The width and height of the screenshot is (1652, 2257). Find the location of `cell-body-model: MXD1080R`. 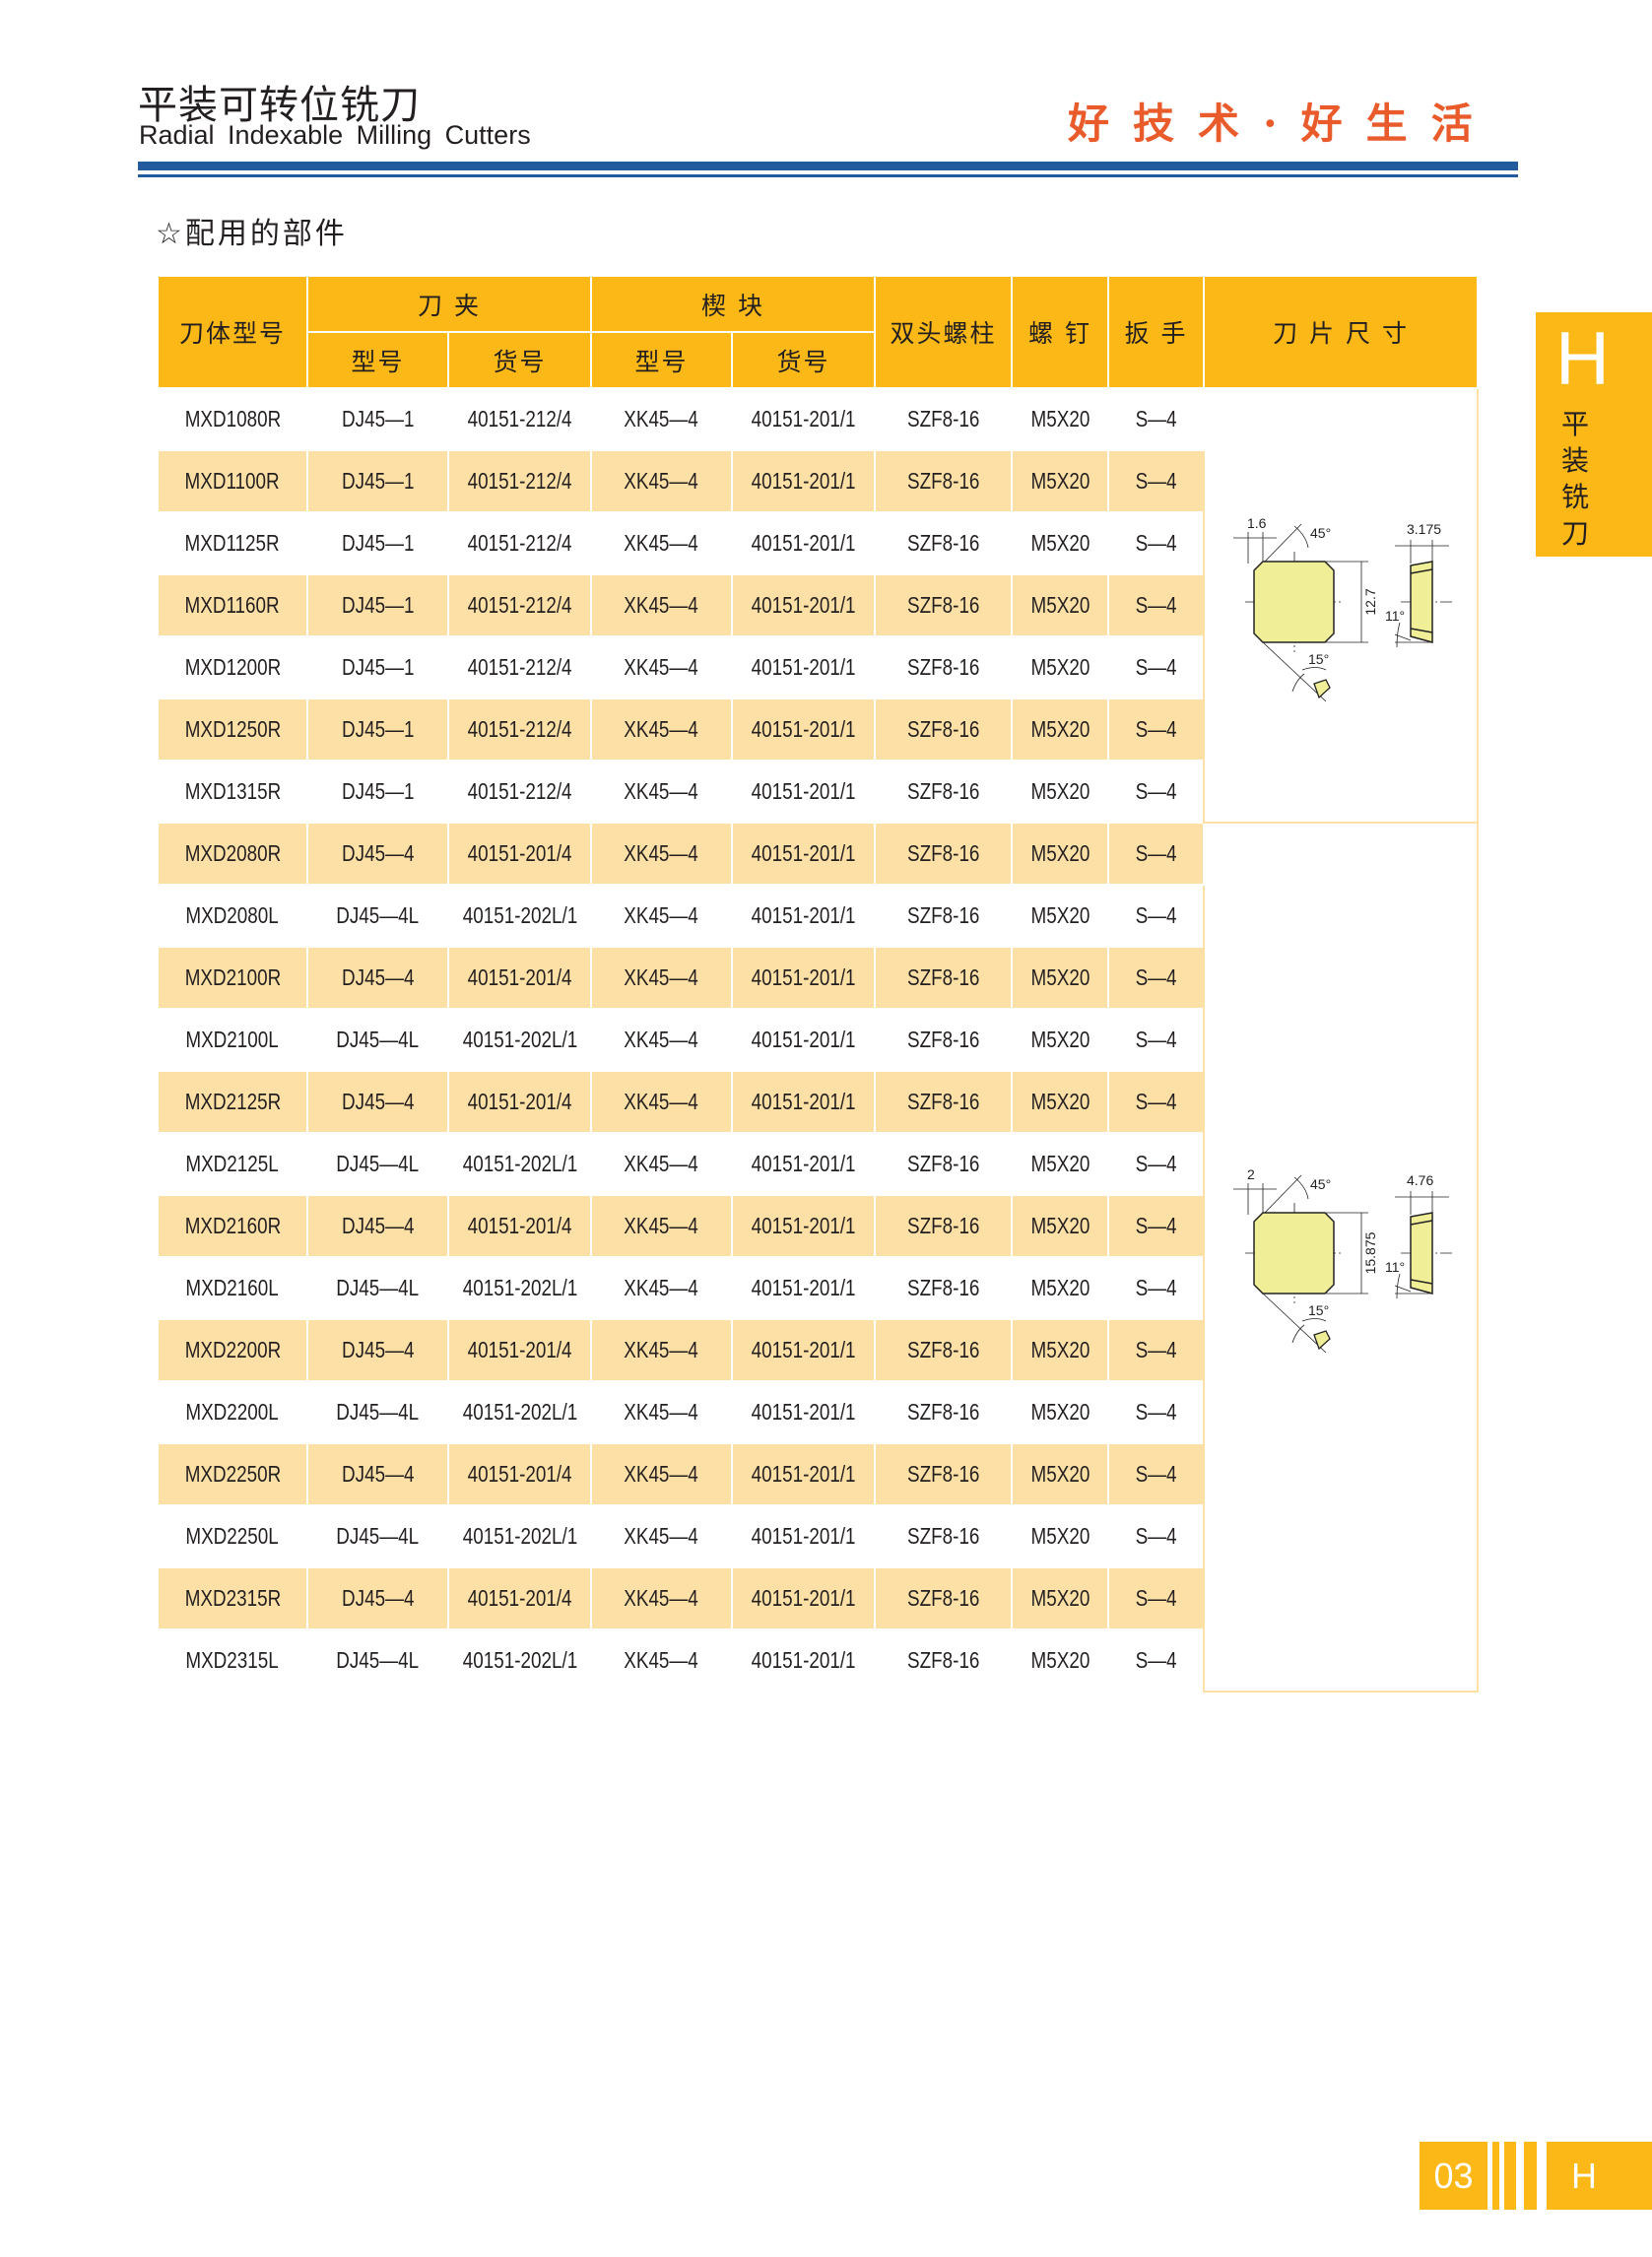

cell-body-model: MXD1080R is located at coordinates (233, 420).